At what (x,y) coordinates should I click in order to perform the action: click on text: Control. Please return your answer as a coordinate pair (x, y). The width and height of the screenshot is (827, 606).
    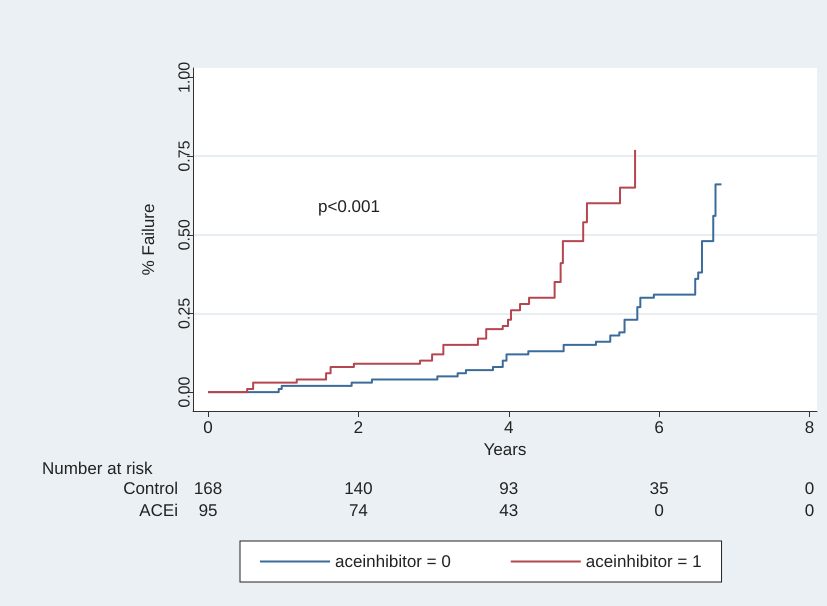
    Looking at the image, I should click on (150, 488).